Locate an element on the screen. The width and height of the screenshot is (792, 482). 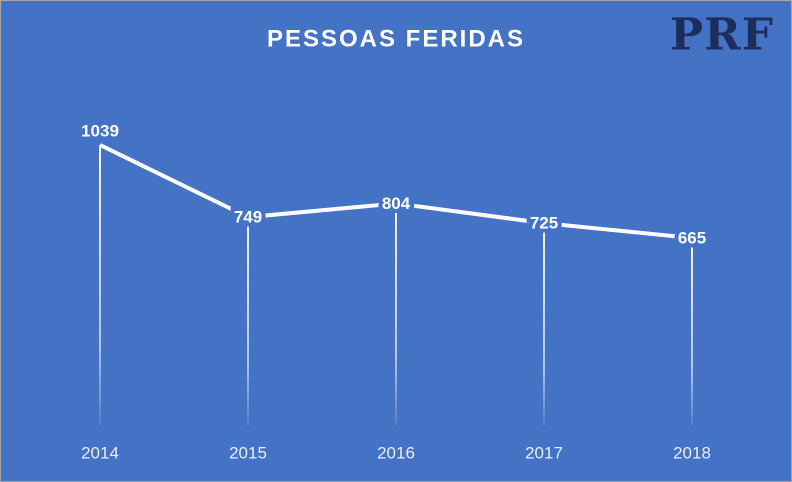
x-tick-label: 2016 is located at coordinates (396, 452).